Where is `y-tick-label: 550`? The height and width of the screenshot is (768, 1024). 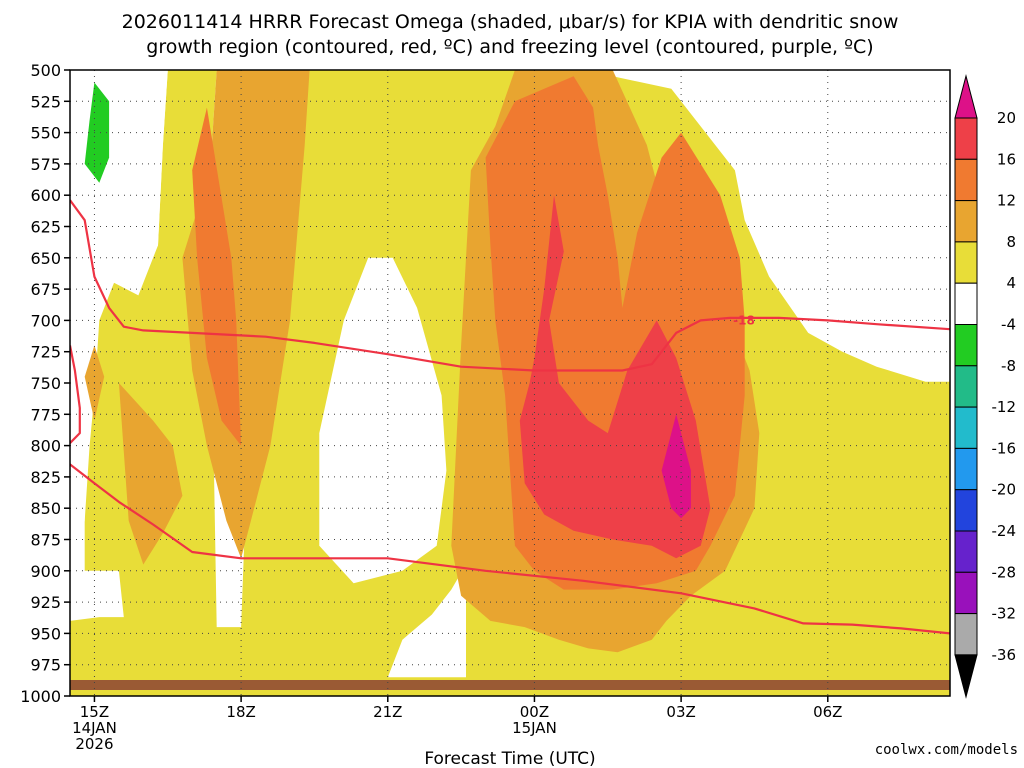 y-tick-label: 550 is located at coordinates (45, 133).